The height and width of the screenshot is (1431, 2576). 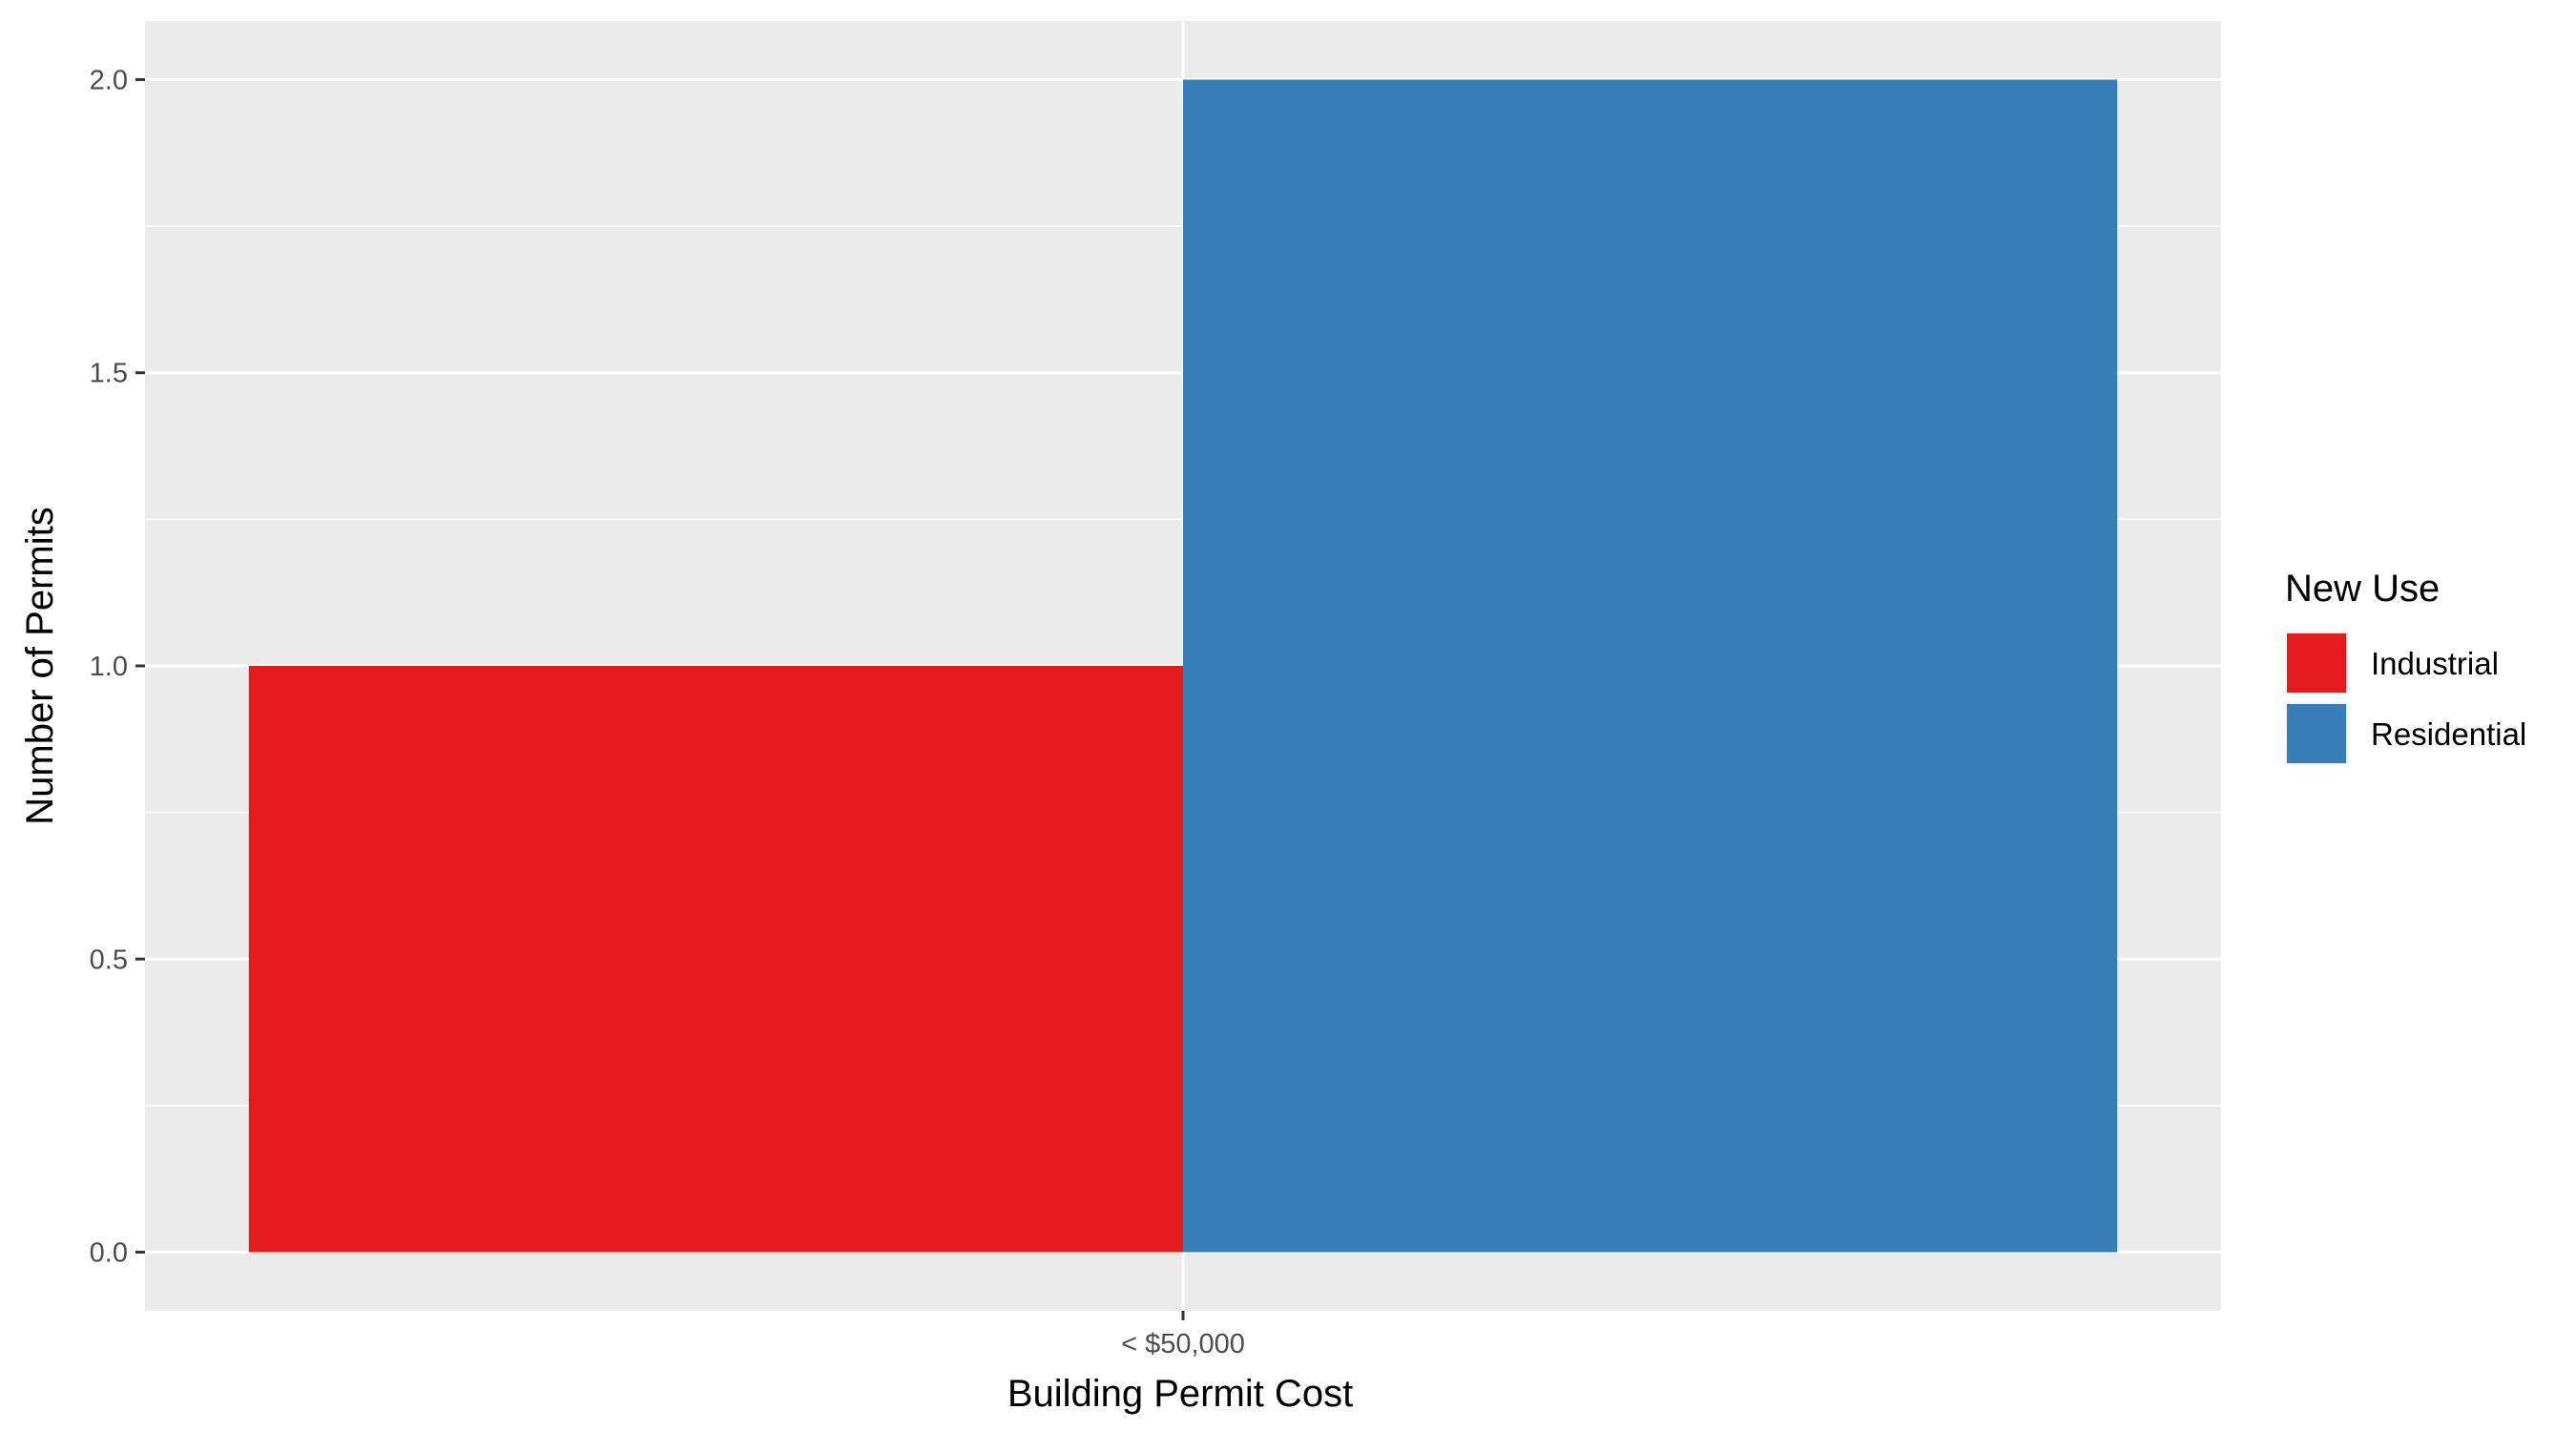 I want to click on x-axis: < $50,000, so click(x=1183, y=1335).